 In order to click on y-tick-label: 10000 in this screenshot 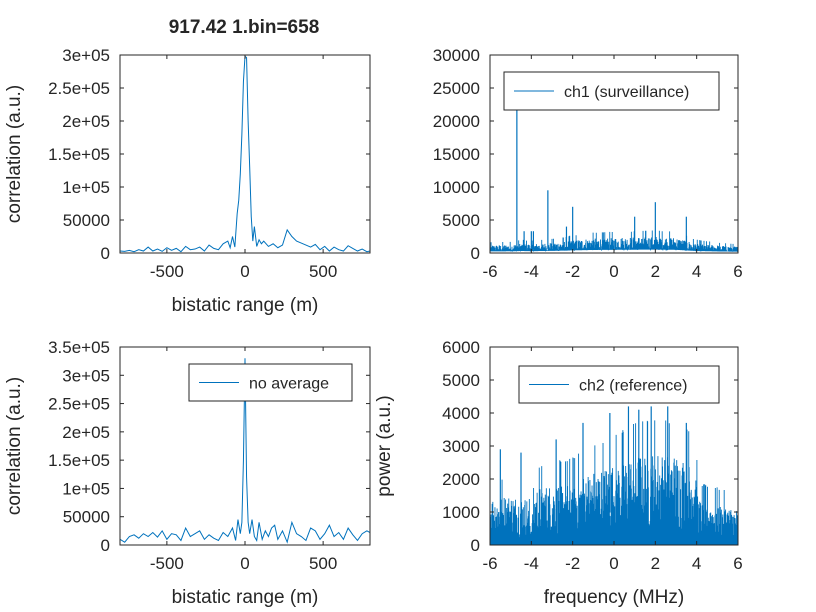, I will do `click(456, 187)`.